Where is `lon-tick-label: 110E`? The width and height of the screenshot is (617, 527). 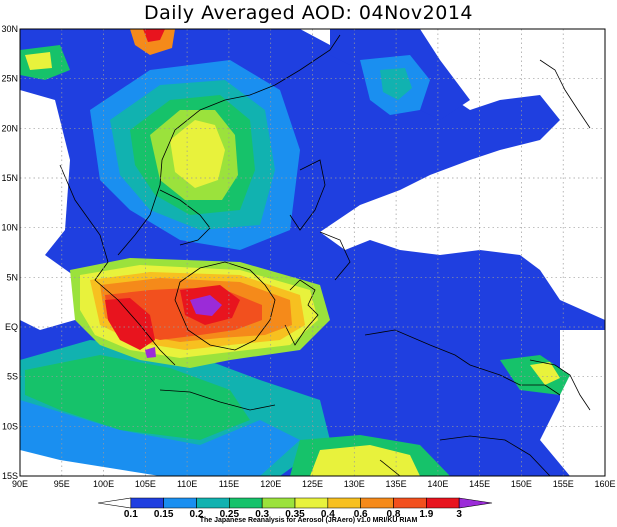
lon-tick-label: 110E is located at coordinates (187, 484).